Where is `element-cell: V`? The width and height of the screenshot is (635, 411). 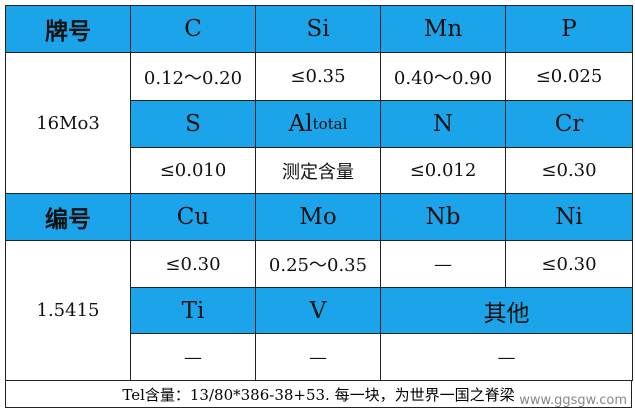 element-cell: V is located at coordinates (318, 310).